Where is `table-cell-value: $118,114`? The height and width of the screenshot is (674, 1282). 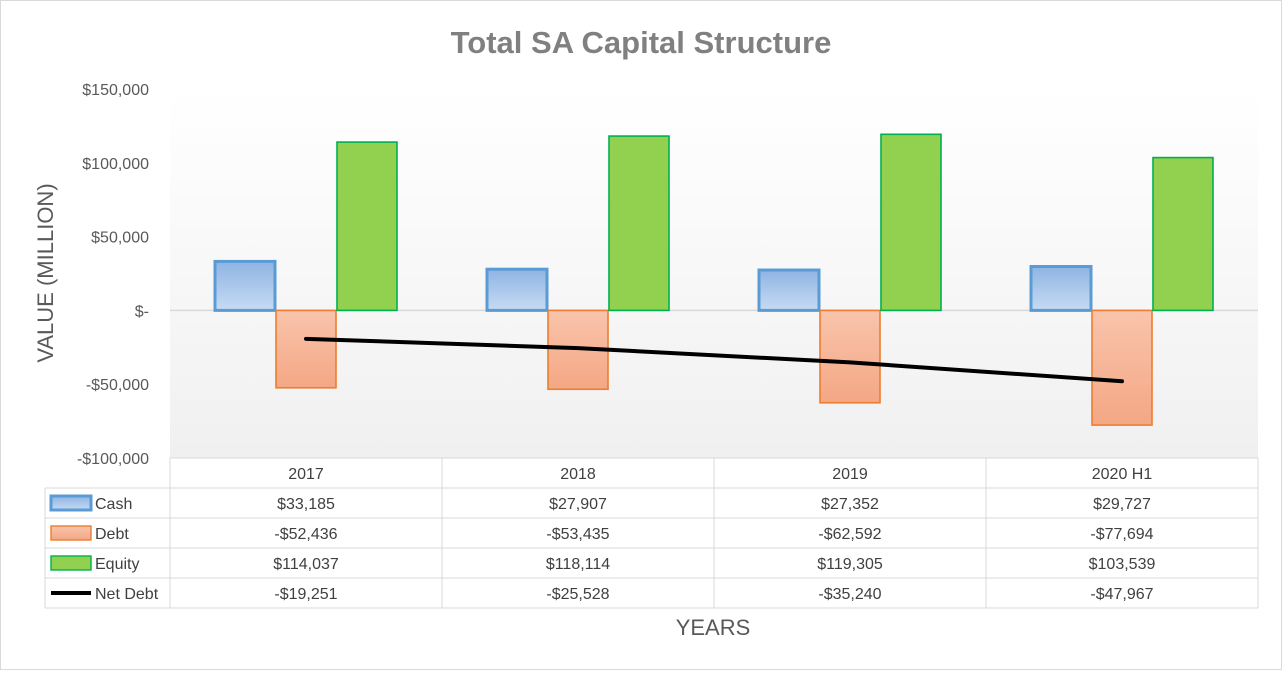
table-cell-value: $118,114 is located at coordinates (578, 564).